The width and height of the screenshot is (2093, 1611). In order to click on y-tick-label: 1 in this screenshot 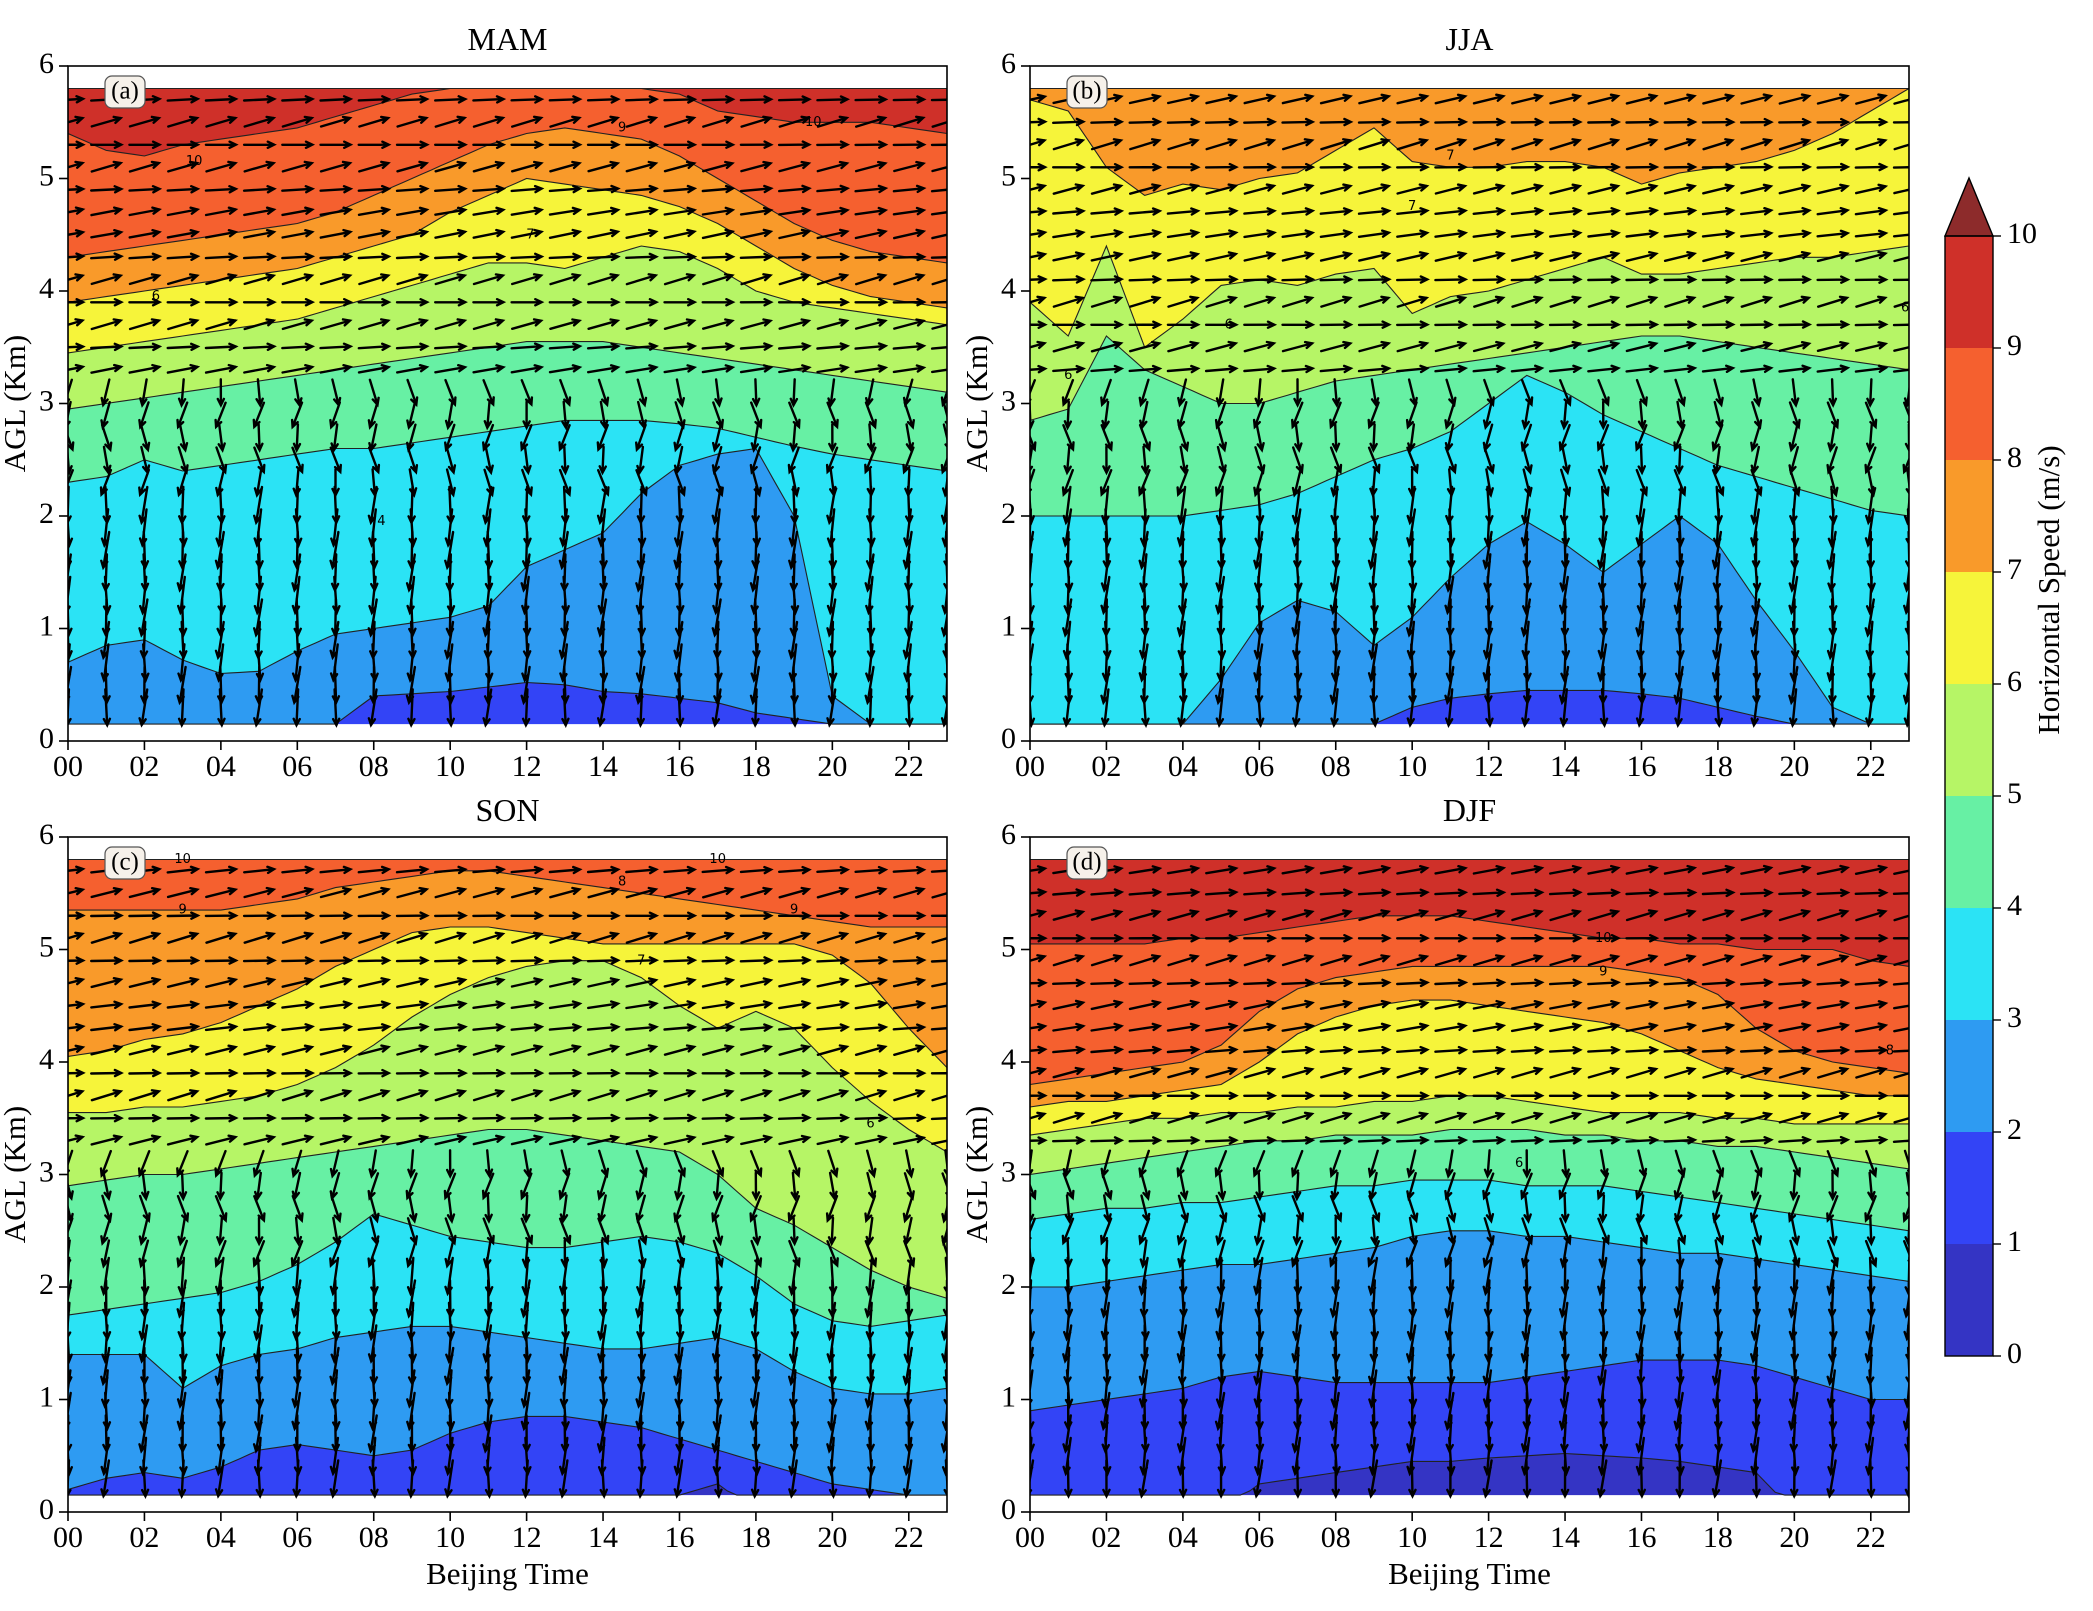, I will do `click(46, 1396)`.